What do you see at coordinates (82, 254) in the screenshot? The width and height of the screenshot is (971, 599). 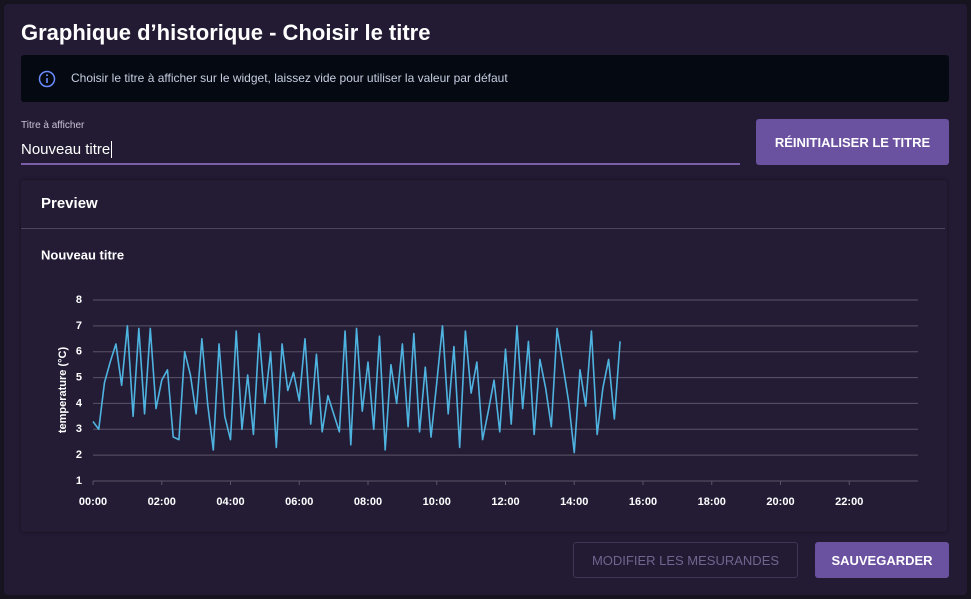 I see `chart-title: Nouveau titre` at bounding box center [82, 254].